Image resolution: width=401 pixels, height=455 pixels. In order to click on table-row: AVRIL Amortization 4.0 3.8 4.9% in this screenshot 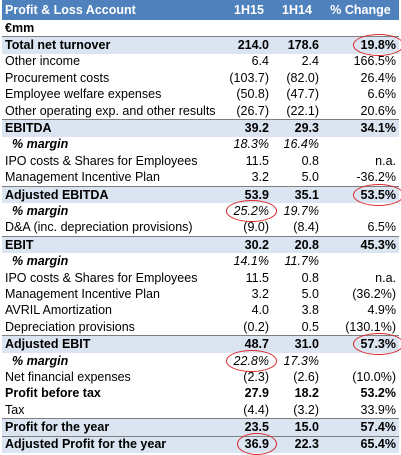, I will do `click(200, 311)`.